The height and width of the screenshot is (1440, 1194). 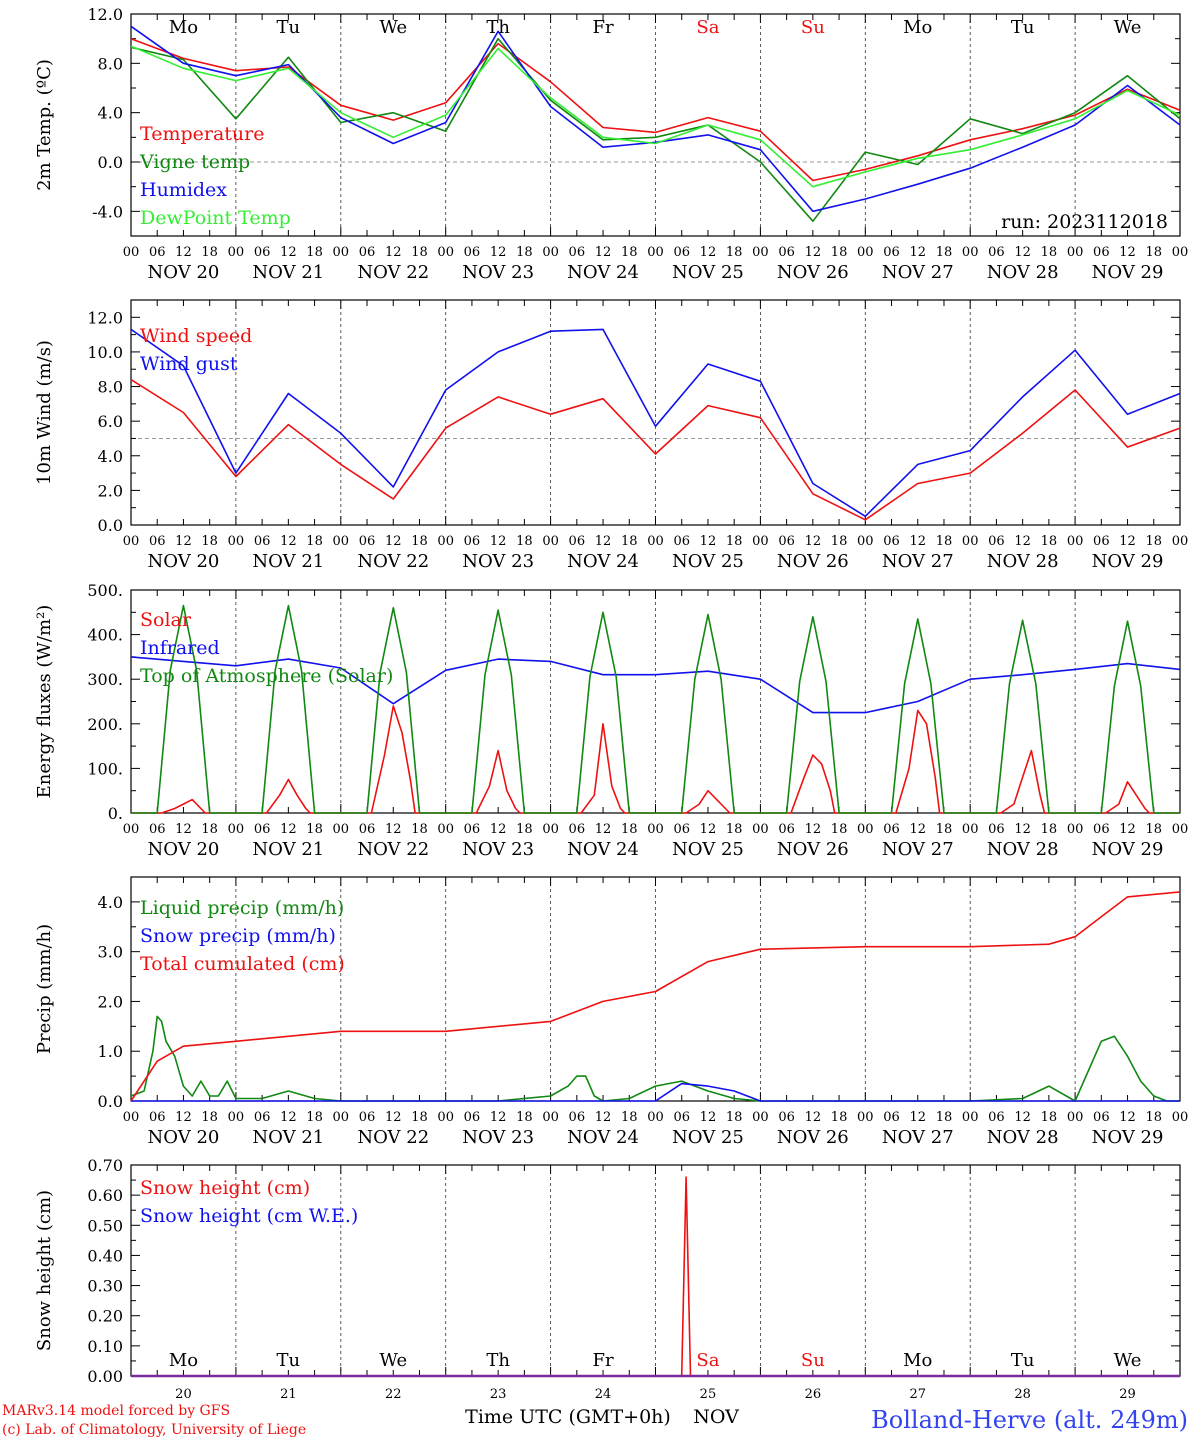 I want to click on y-tick-label: 100., so click(x=105, y=768).